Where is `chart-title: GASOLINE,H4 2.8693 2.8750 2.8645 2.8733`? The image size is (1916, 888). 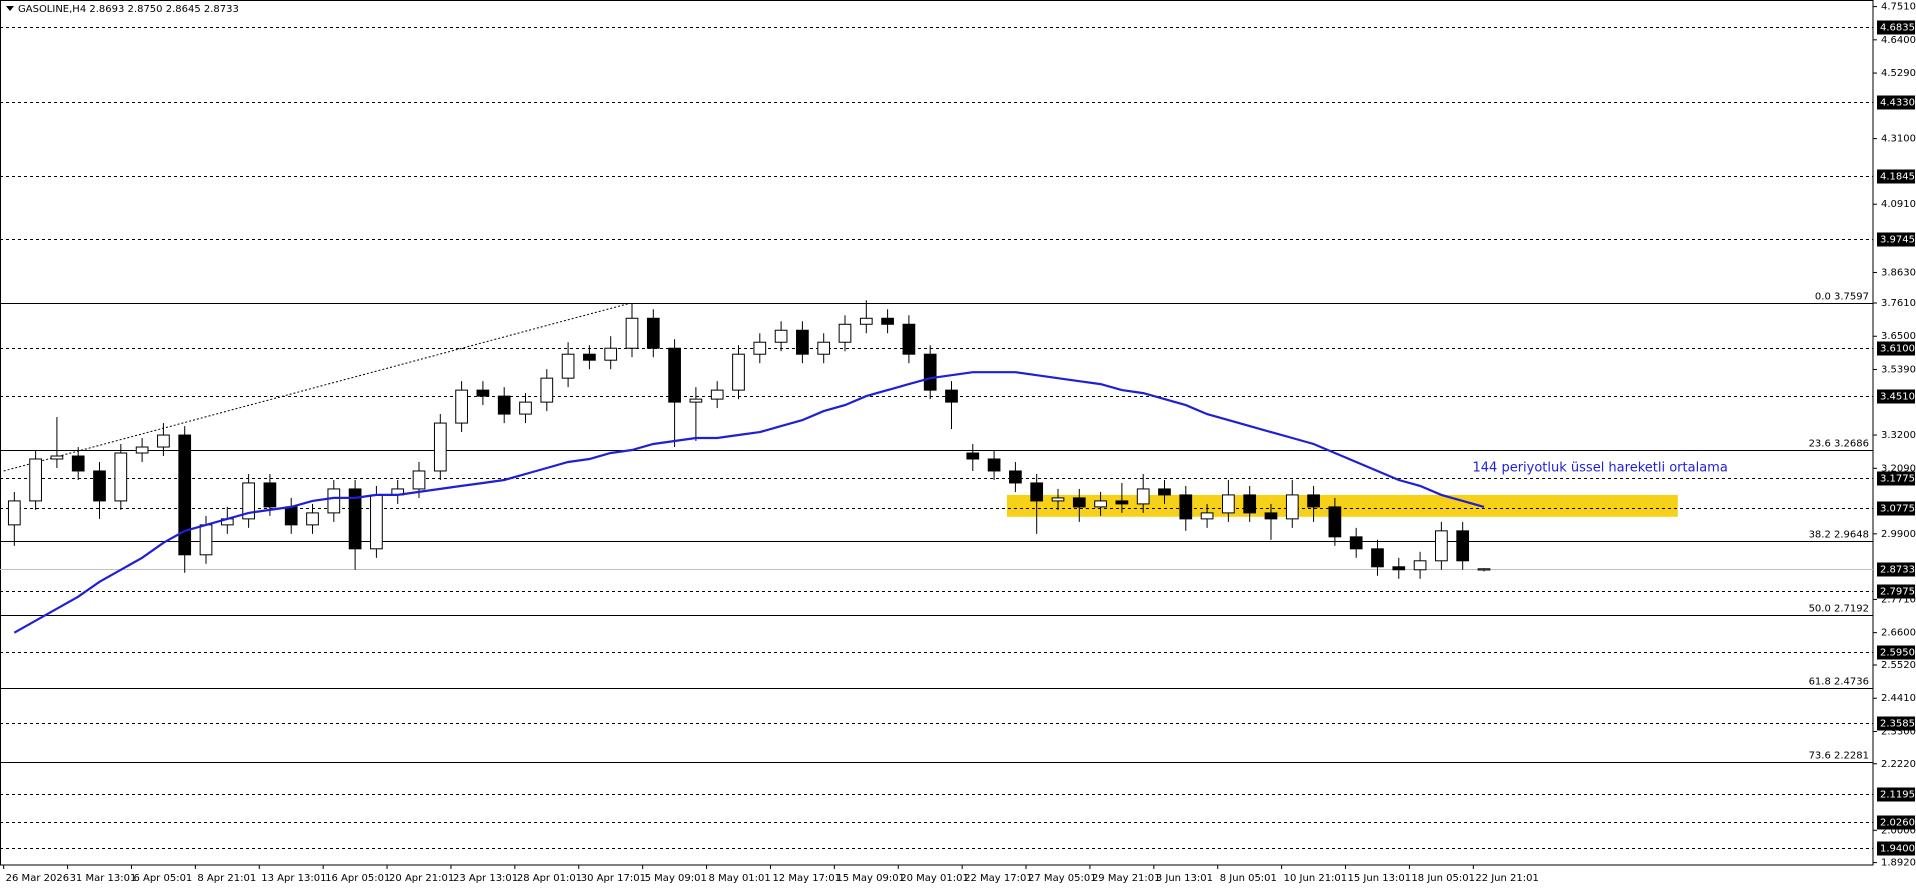 chart-title: GASOLINE,H4 2.8693 2.8750 2.8645 2.8733 is located at coordinates (128, 9).